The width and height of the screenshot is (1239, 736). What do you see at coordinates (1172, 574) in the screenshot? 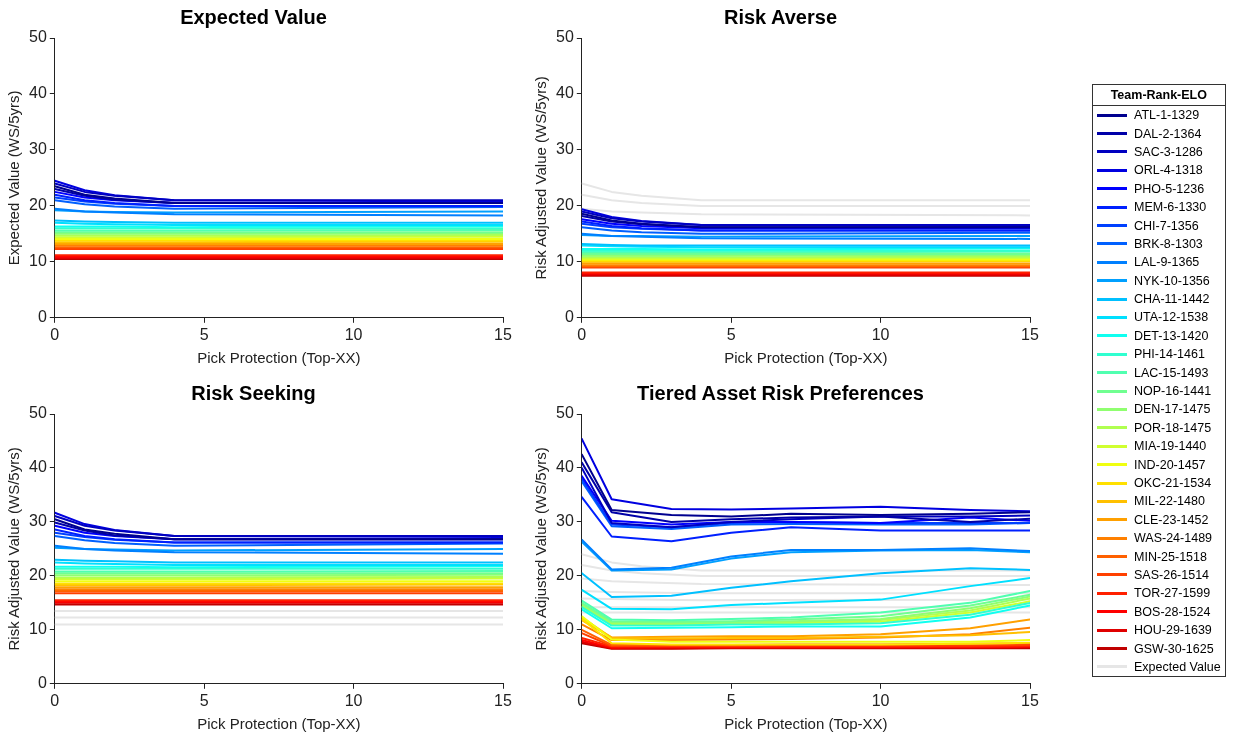
I see `legend-label: SAS-26-1514` at bounding box center [1172, 574].